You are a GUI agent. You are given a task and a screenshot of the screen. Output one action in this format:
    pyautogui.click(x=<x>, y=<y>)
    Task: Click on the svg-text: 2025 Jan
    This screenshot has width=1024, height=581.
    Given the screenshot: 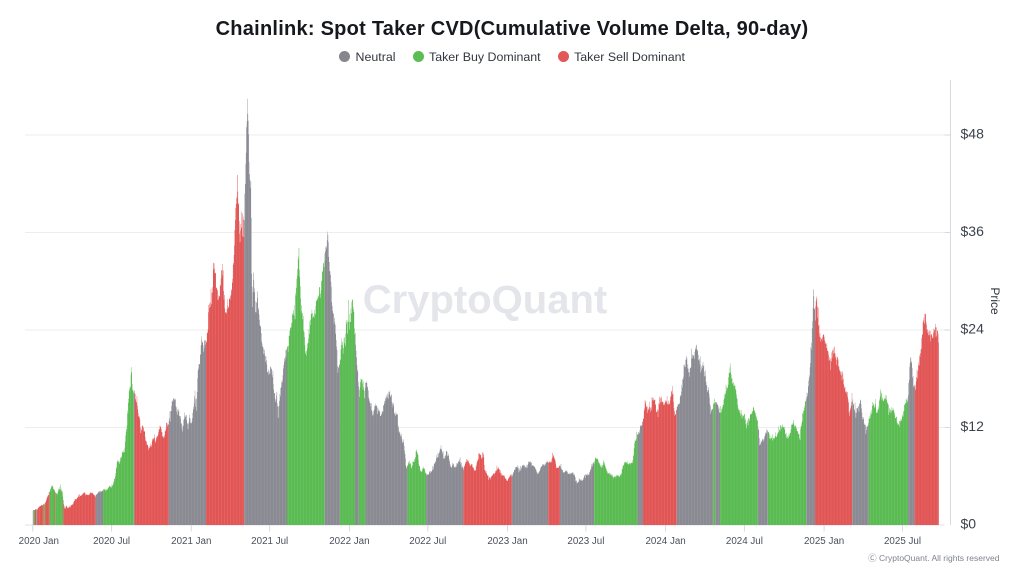 What is the action you would take?
    pyautogui.click(x=824, y=541)
    